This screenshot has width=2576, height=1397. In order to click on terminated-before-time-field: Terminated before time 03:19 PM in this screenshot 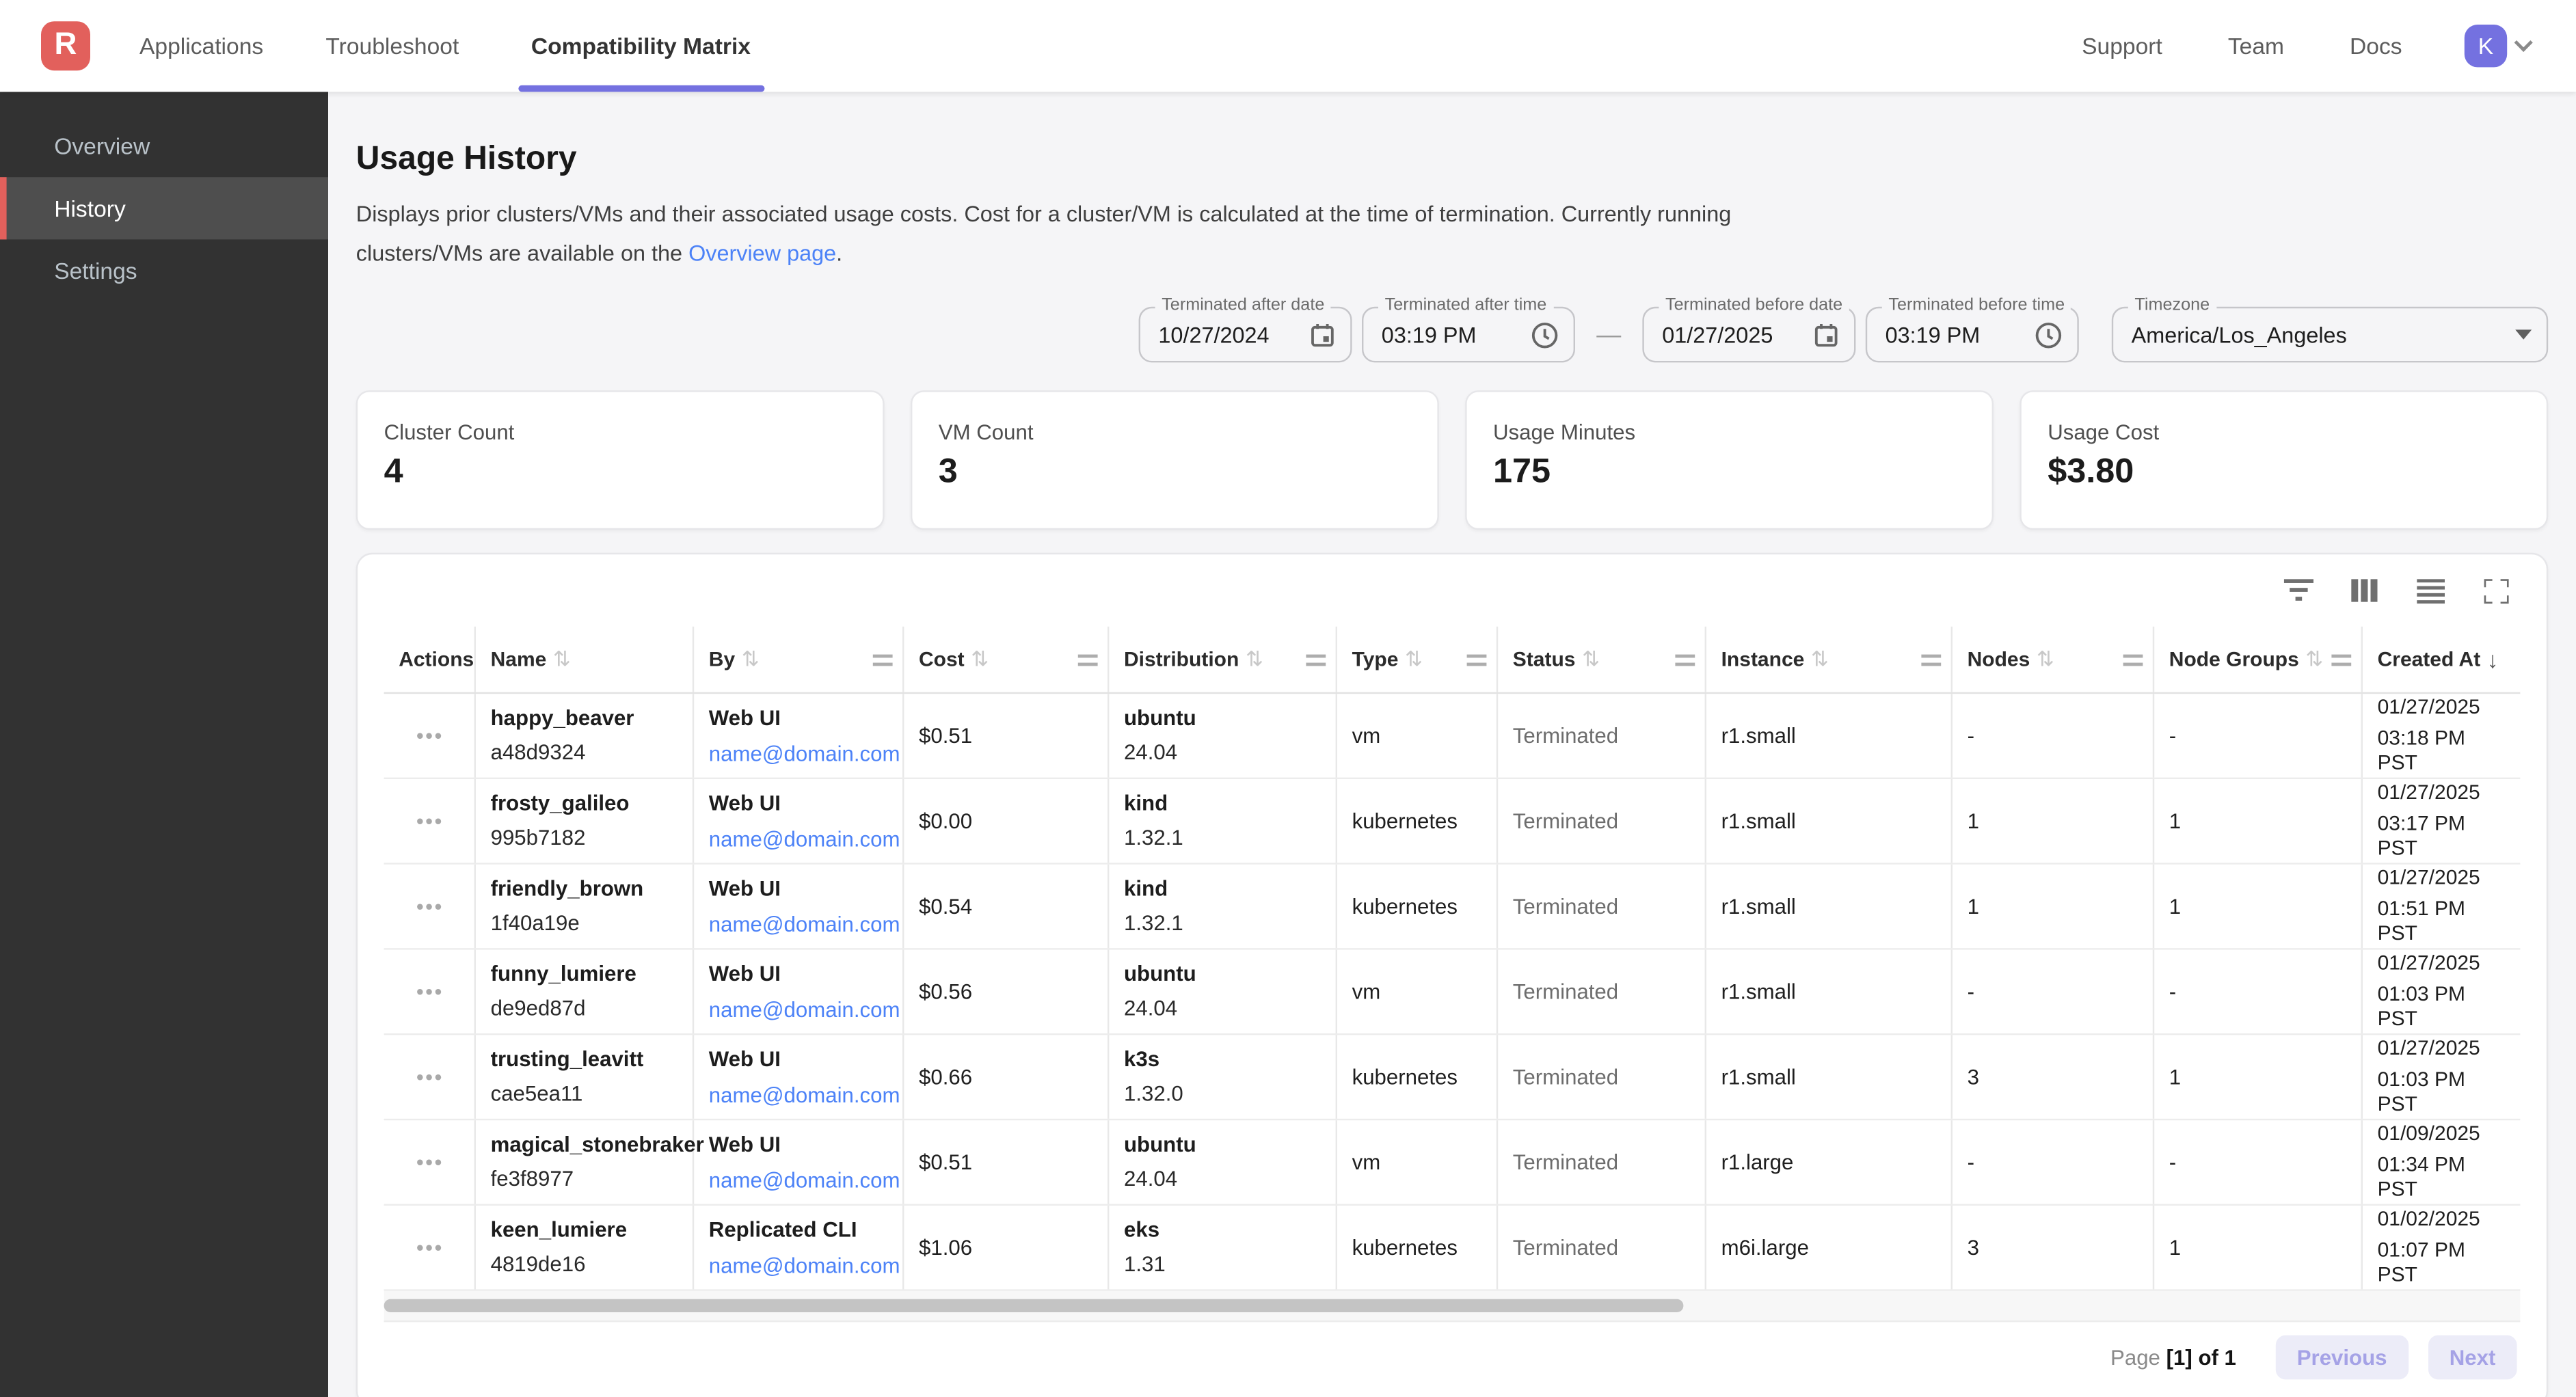, I will do `click(1972, 329)`.